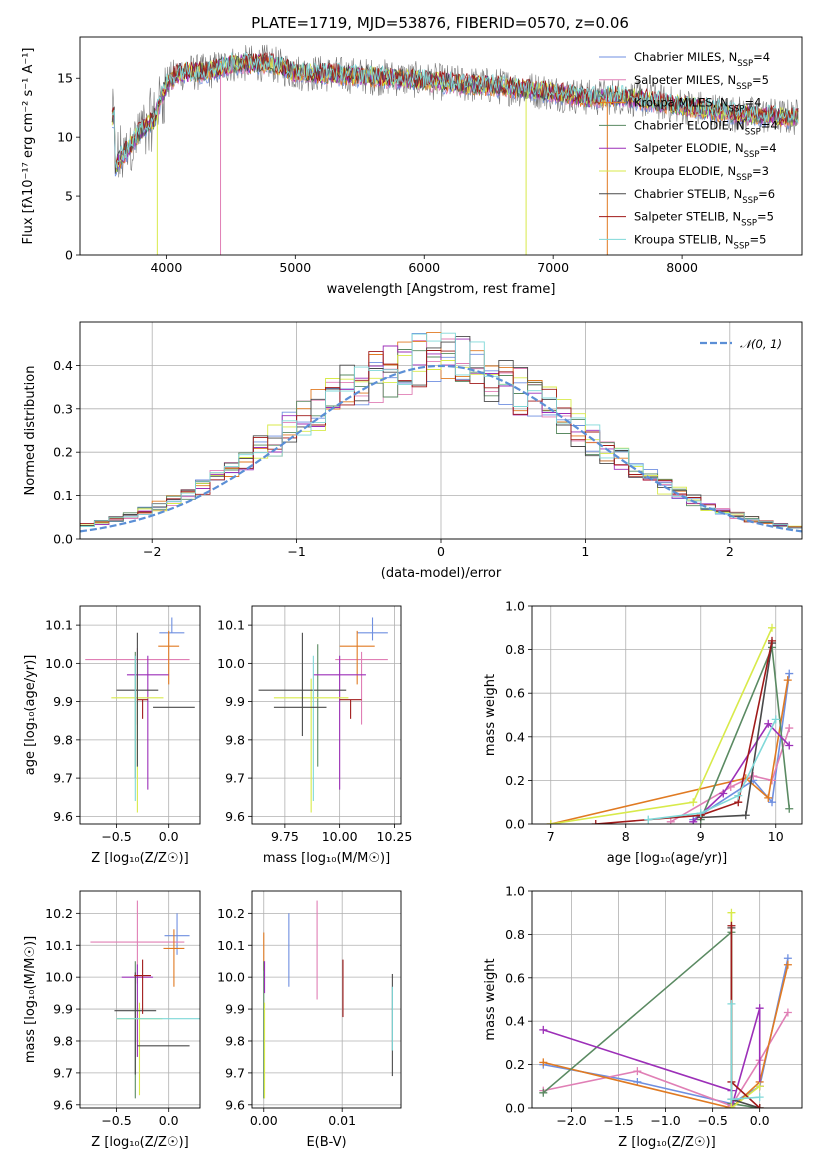 This screenshot has height=1170, width=819. What do you see at coordinates (285, 836) in the screenshot?
I see `x-tick-label: 9.75` at bounding box center [285, 836].